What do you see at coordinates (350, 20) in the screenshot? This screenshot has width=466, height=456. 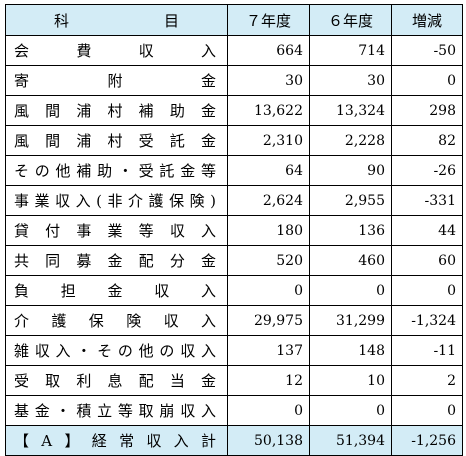 I see `header-year6: ６年度` at bounding box center [350, 20].